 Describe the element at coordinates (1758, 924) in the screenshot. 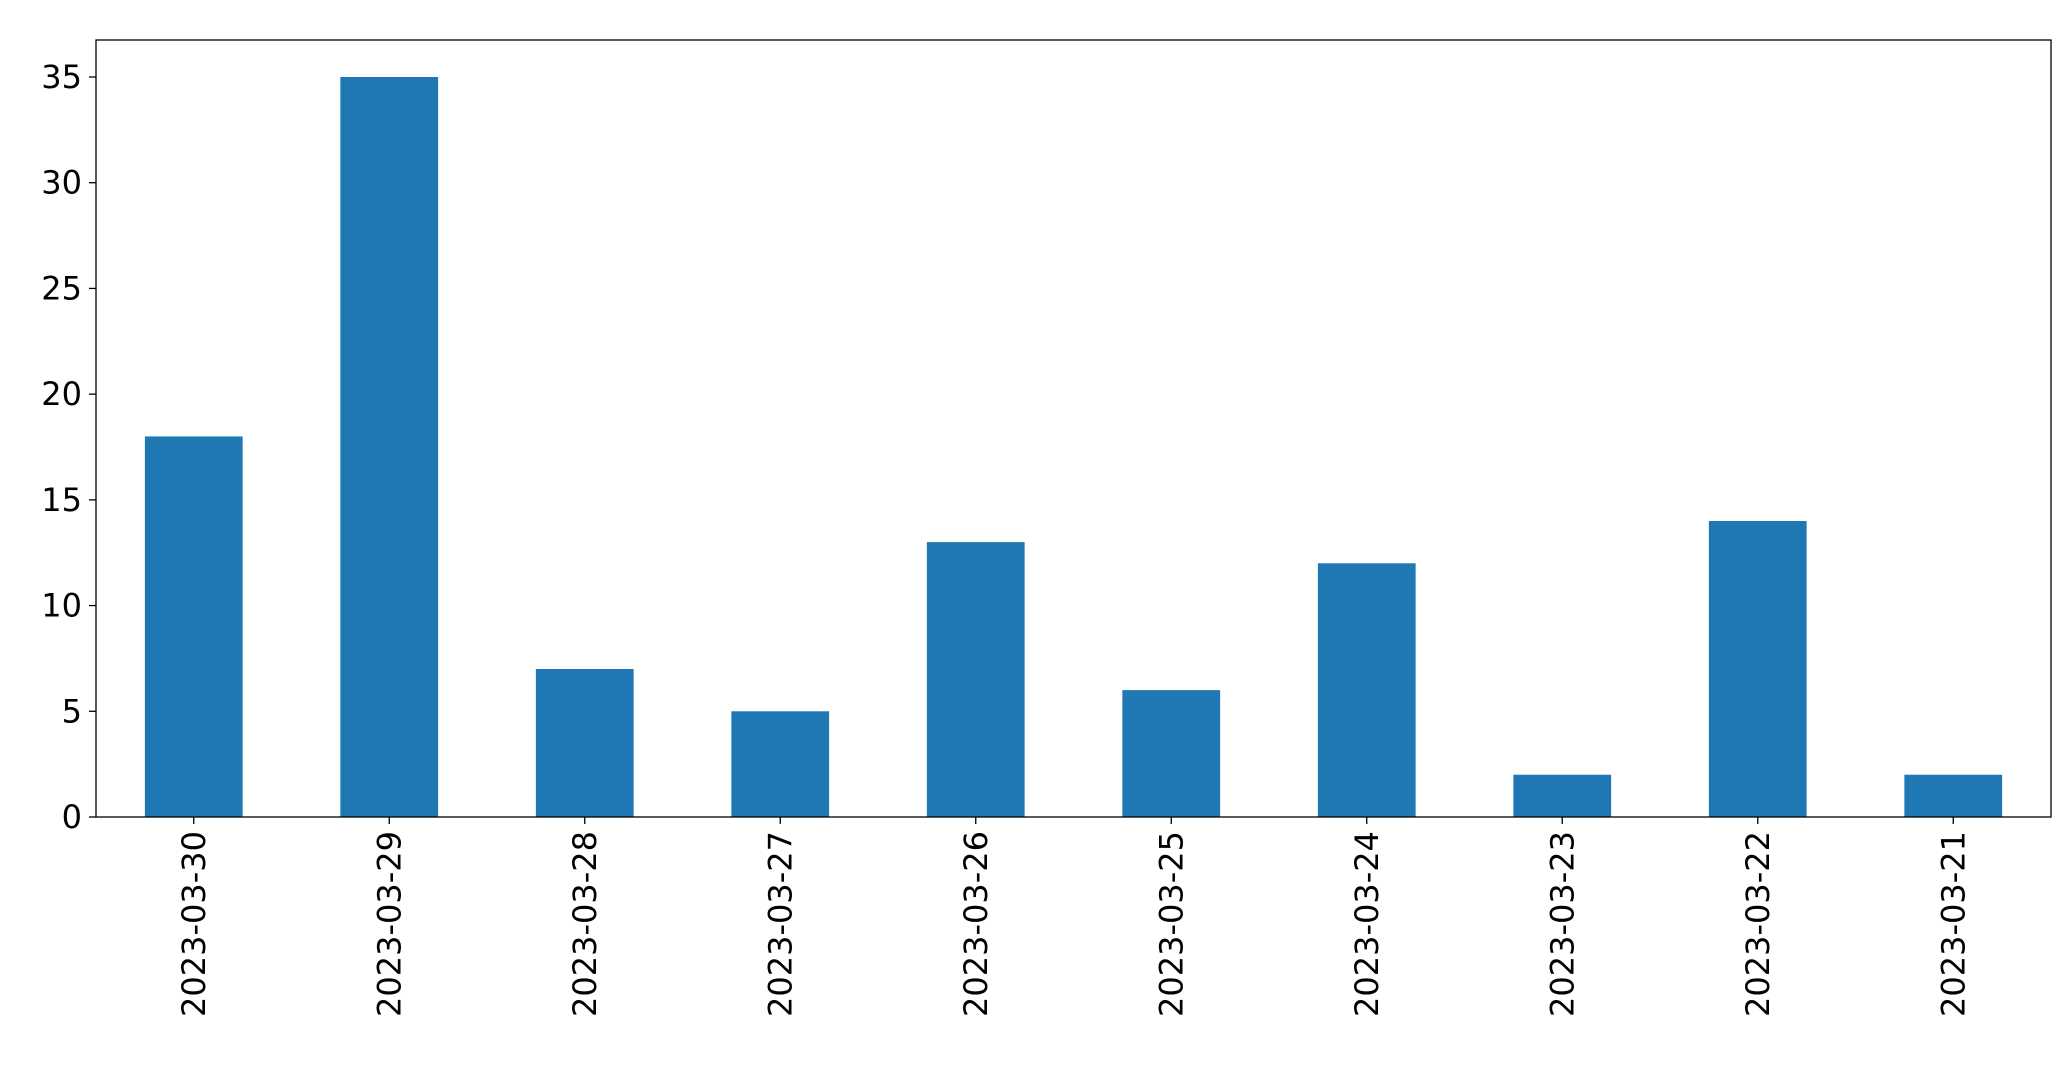

I see `x-tick-label: 2023-03-22` at that location.